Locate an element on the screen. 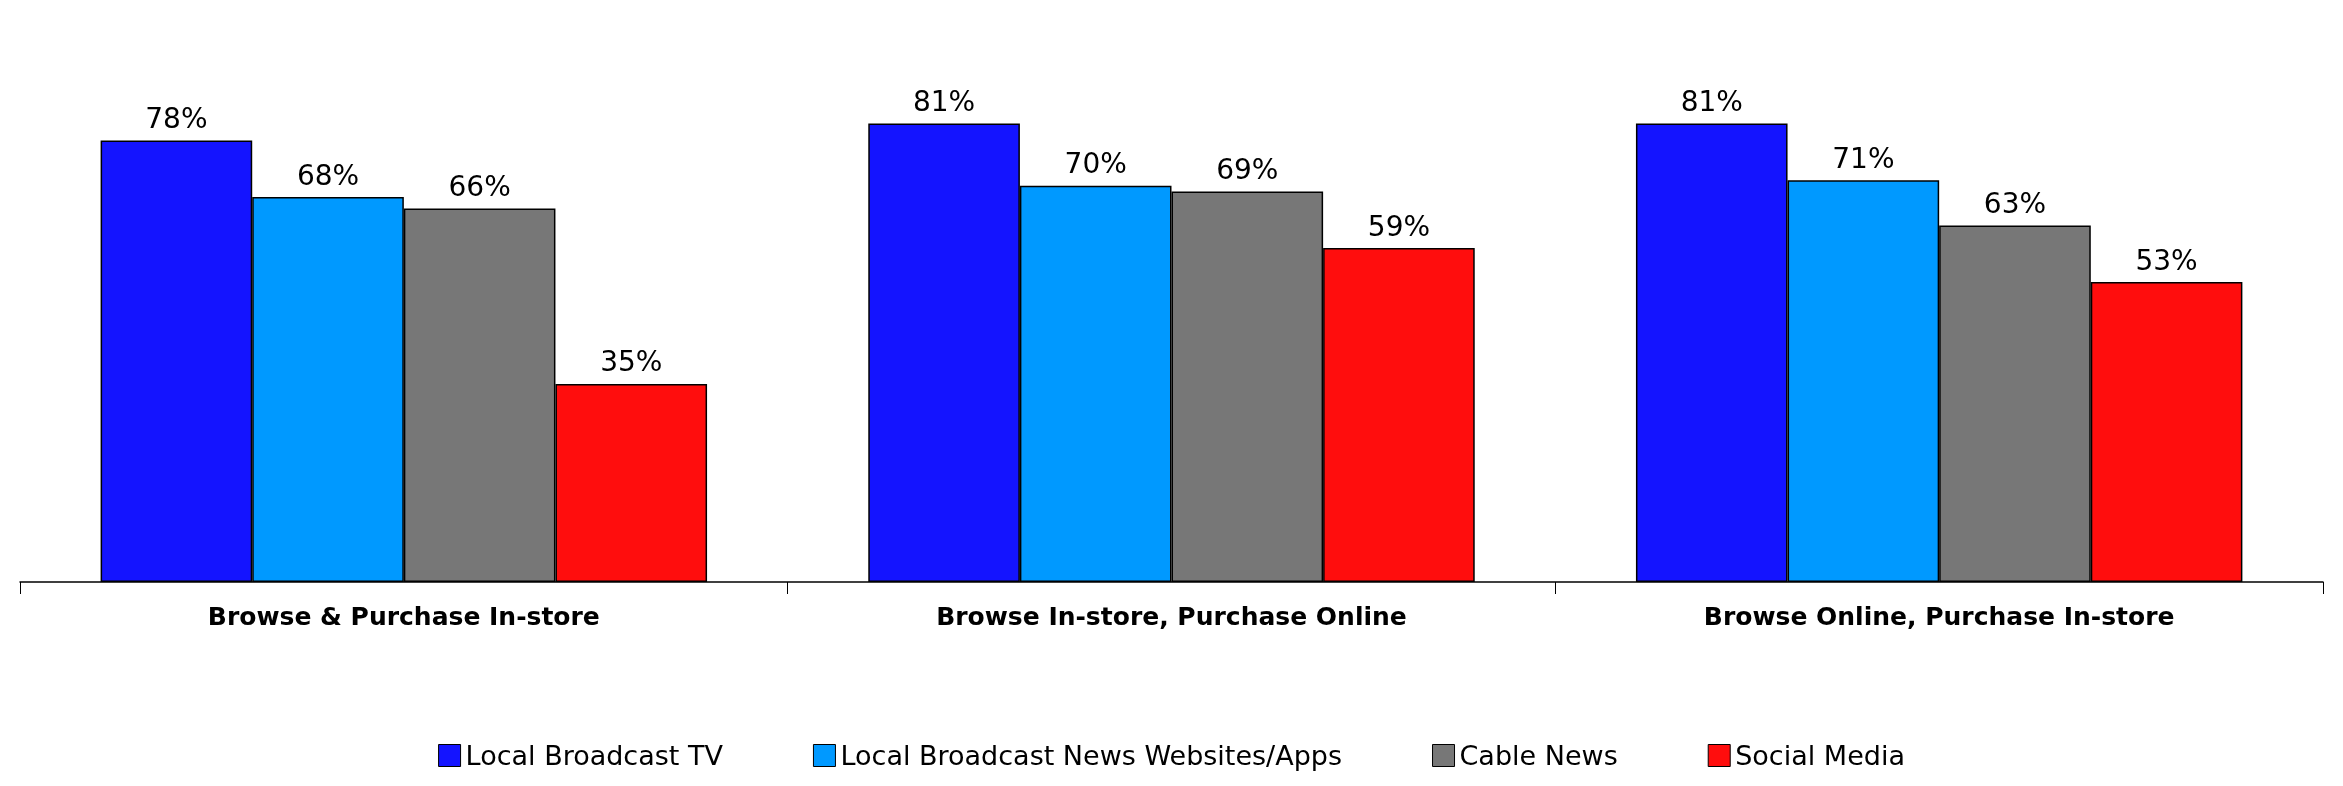 The height and width of the screenshot is (786, 2343). data-label: 70% is located at coordinates (1095, 164).